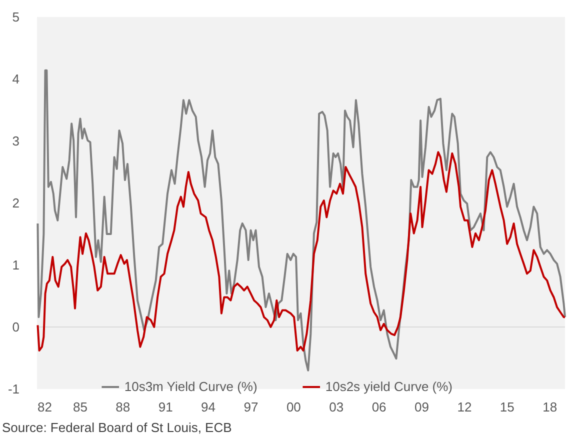 The image size is (567, 435). I want to click on source-note: Source: Federal Board of St Louis, ECB, so click(117, 427).